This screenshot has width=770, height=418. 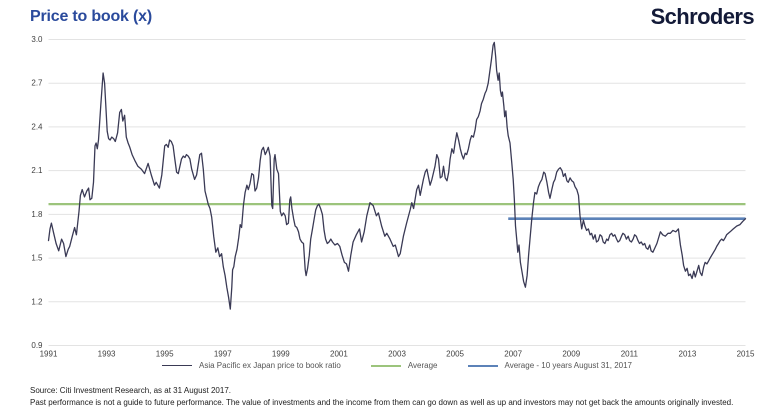 I want to click on x-tick-label: 2009, so click(x=571, y=354).